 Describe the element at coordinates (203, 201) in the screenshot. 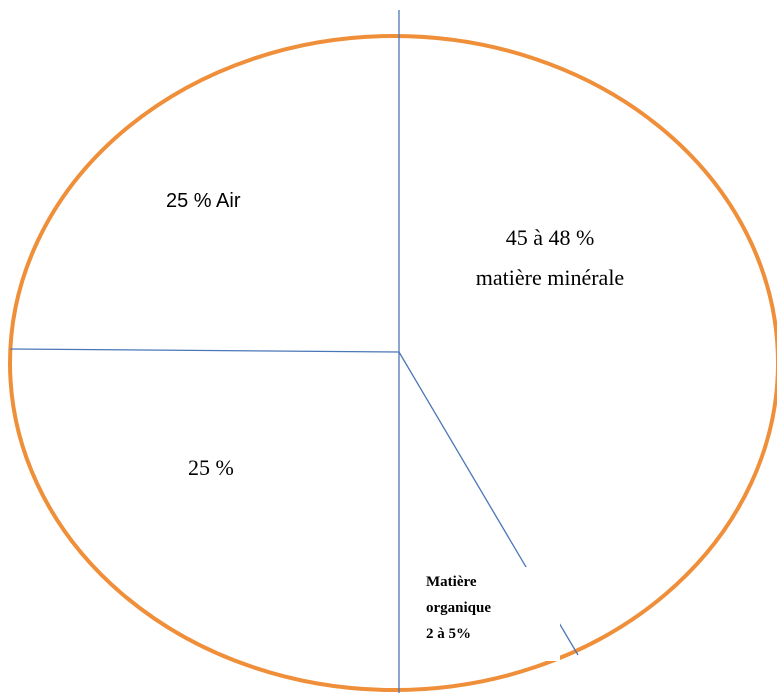

I see `segment-label-air: 25 % Air` at that location.